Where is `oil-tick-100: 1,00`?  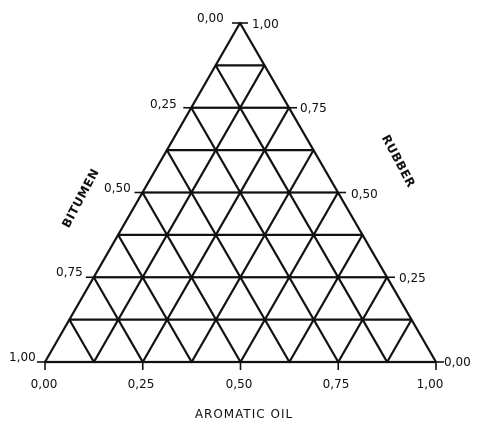 oil-tick-100: 1,00 is located at coordinates (430, 384).